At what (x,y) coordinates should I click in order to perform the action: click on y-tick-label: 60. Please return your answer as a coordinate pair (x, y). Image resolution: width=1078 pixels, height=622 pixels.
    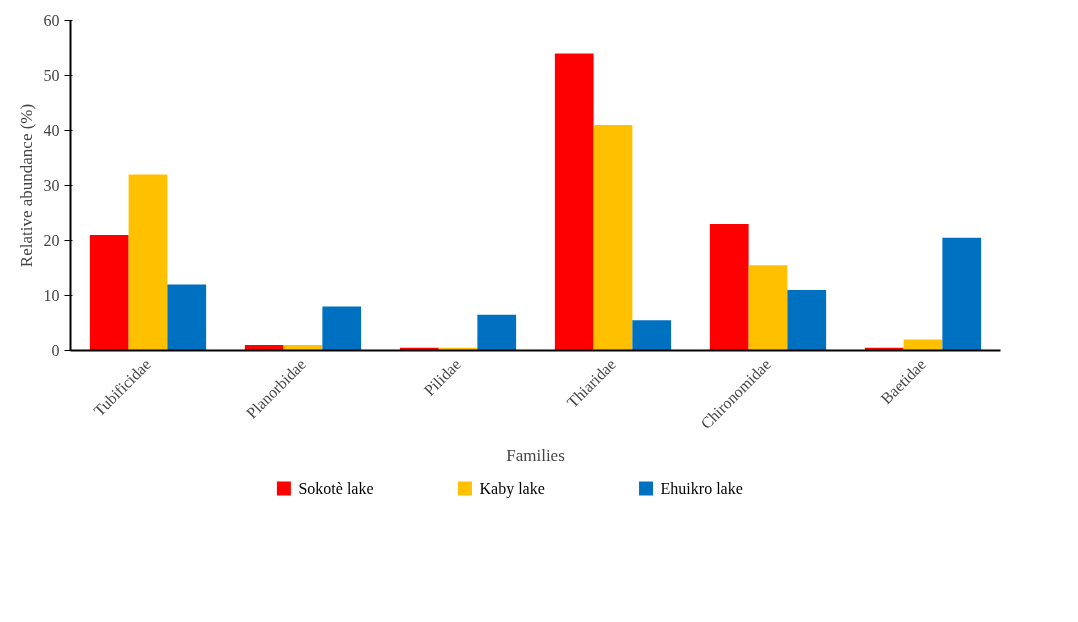
    Looking at the image, I should click on (51, 20).